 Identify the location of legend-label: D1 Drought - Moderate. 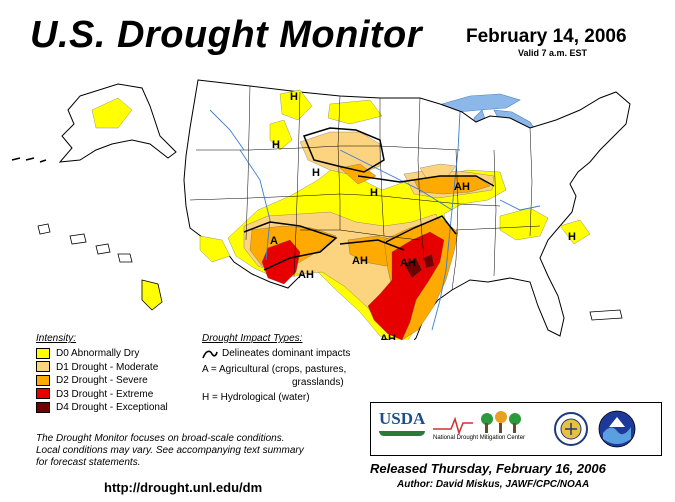
(107, 367).